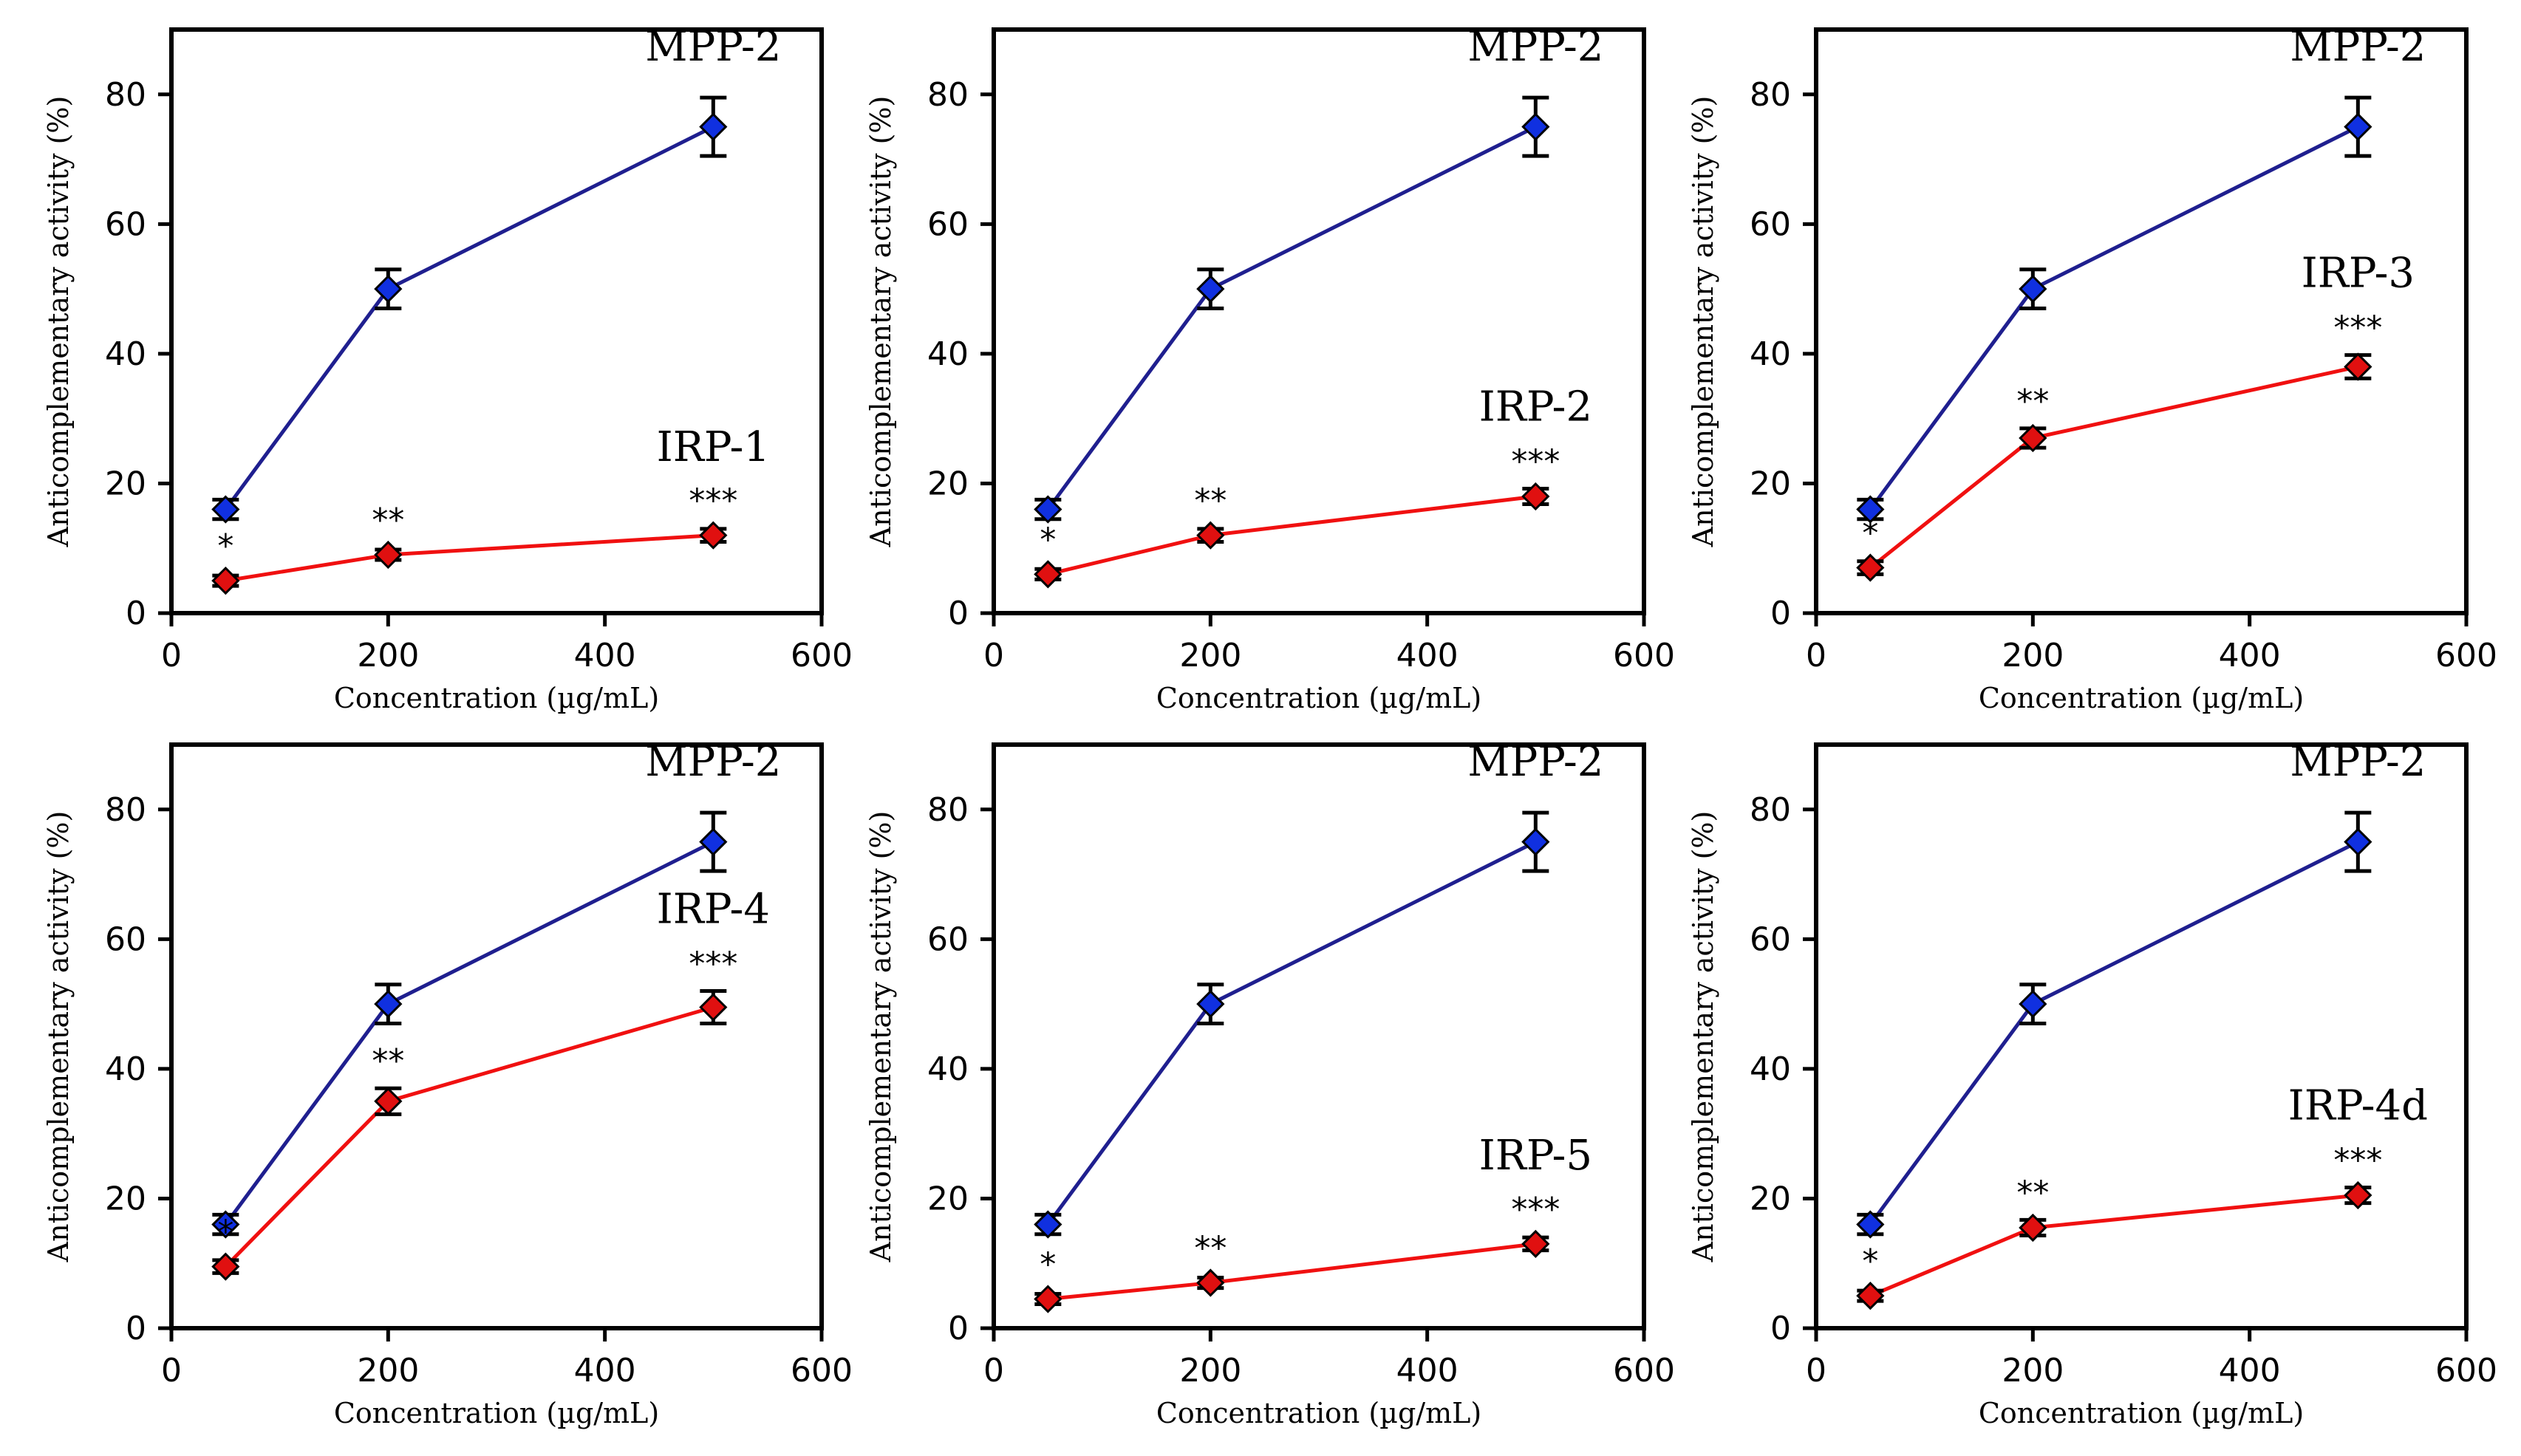 The image size is (2521, 1456). I want to click on series-sample: ******IRP-4, so click(490, 1083).